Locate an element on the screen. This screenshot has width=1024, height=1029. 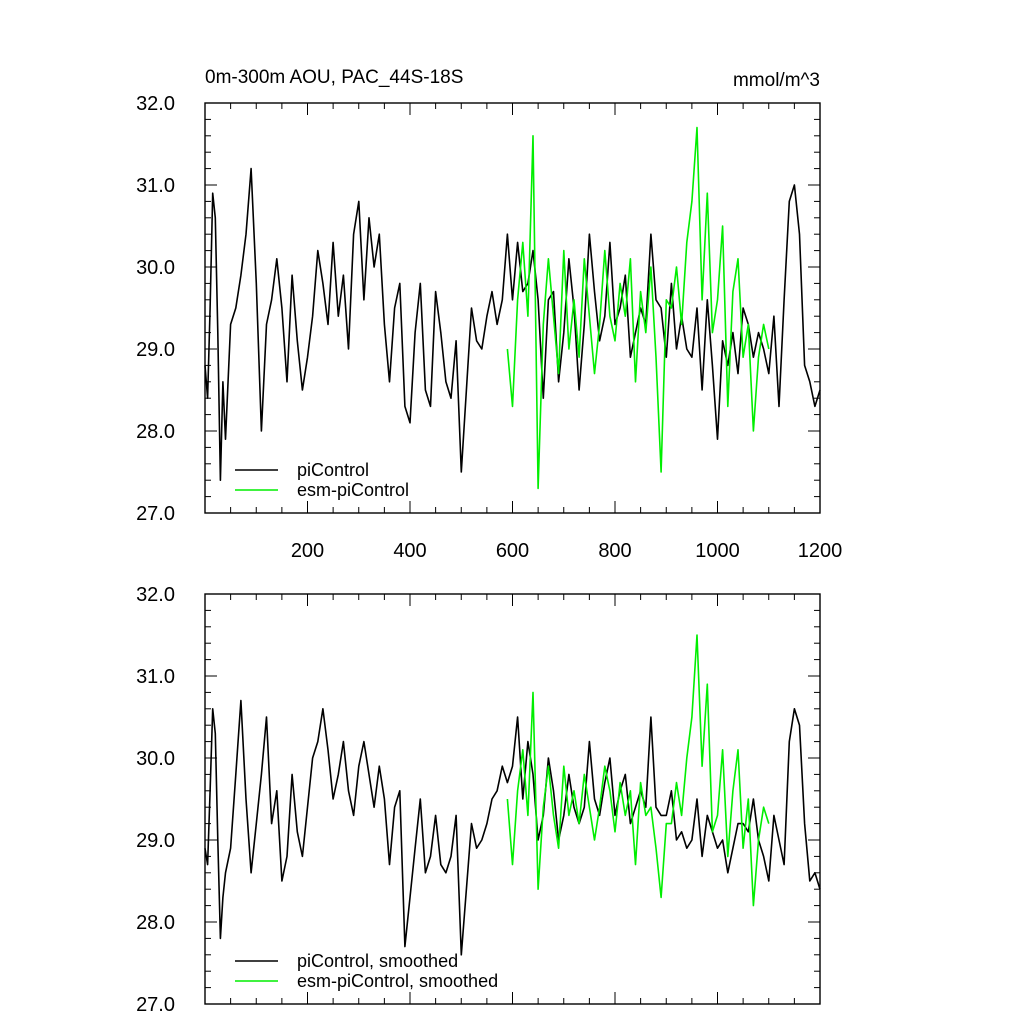
x-tick-label: 400 is located at coordinates (409, 551).